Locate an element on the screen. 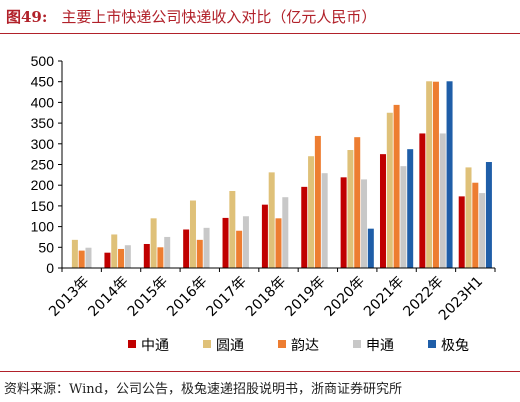 This screenshot has height=402, width=520. x-tick-label: 2015年 is located at coordinates (148, 297).